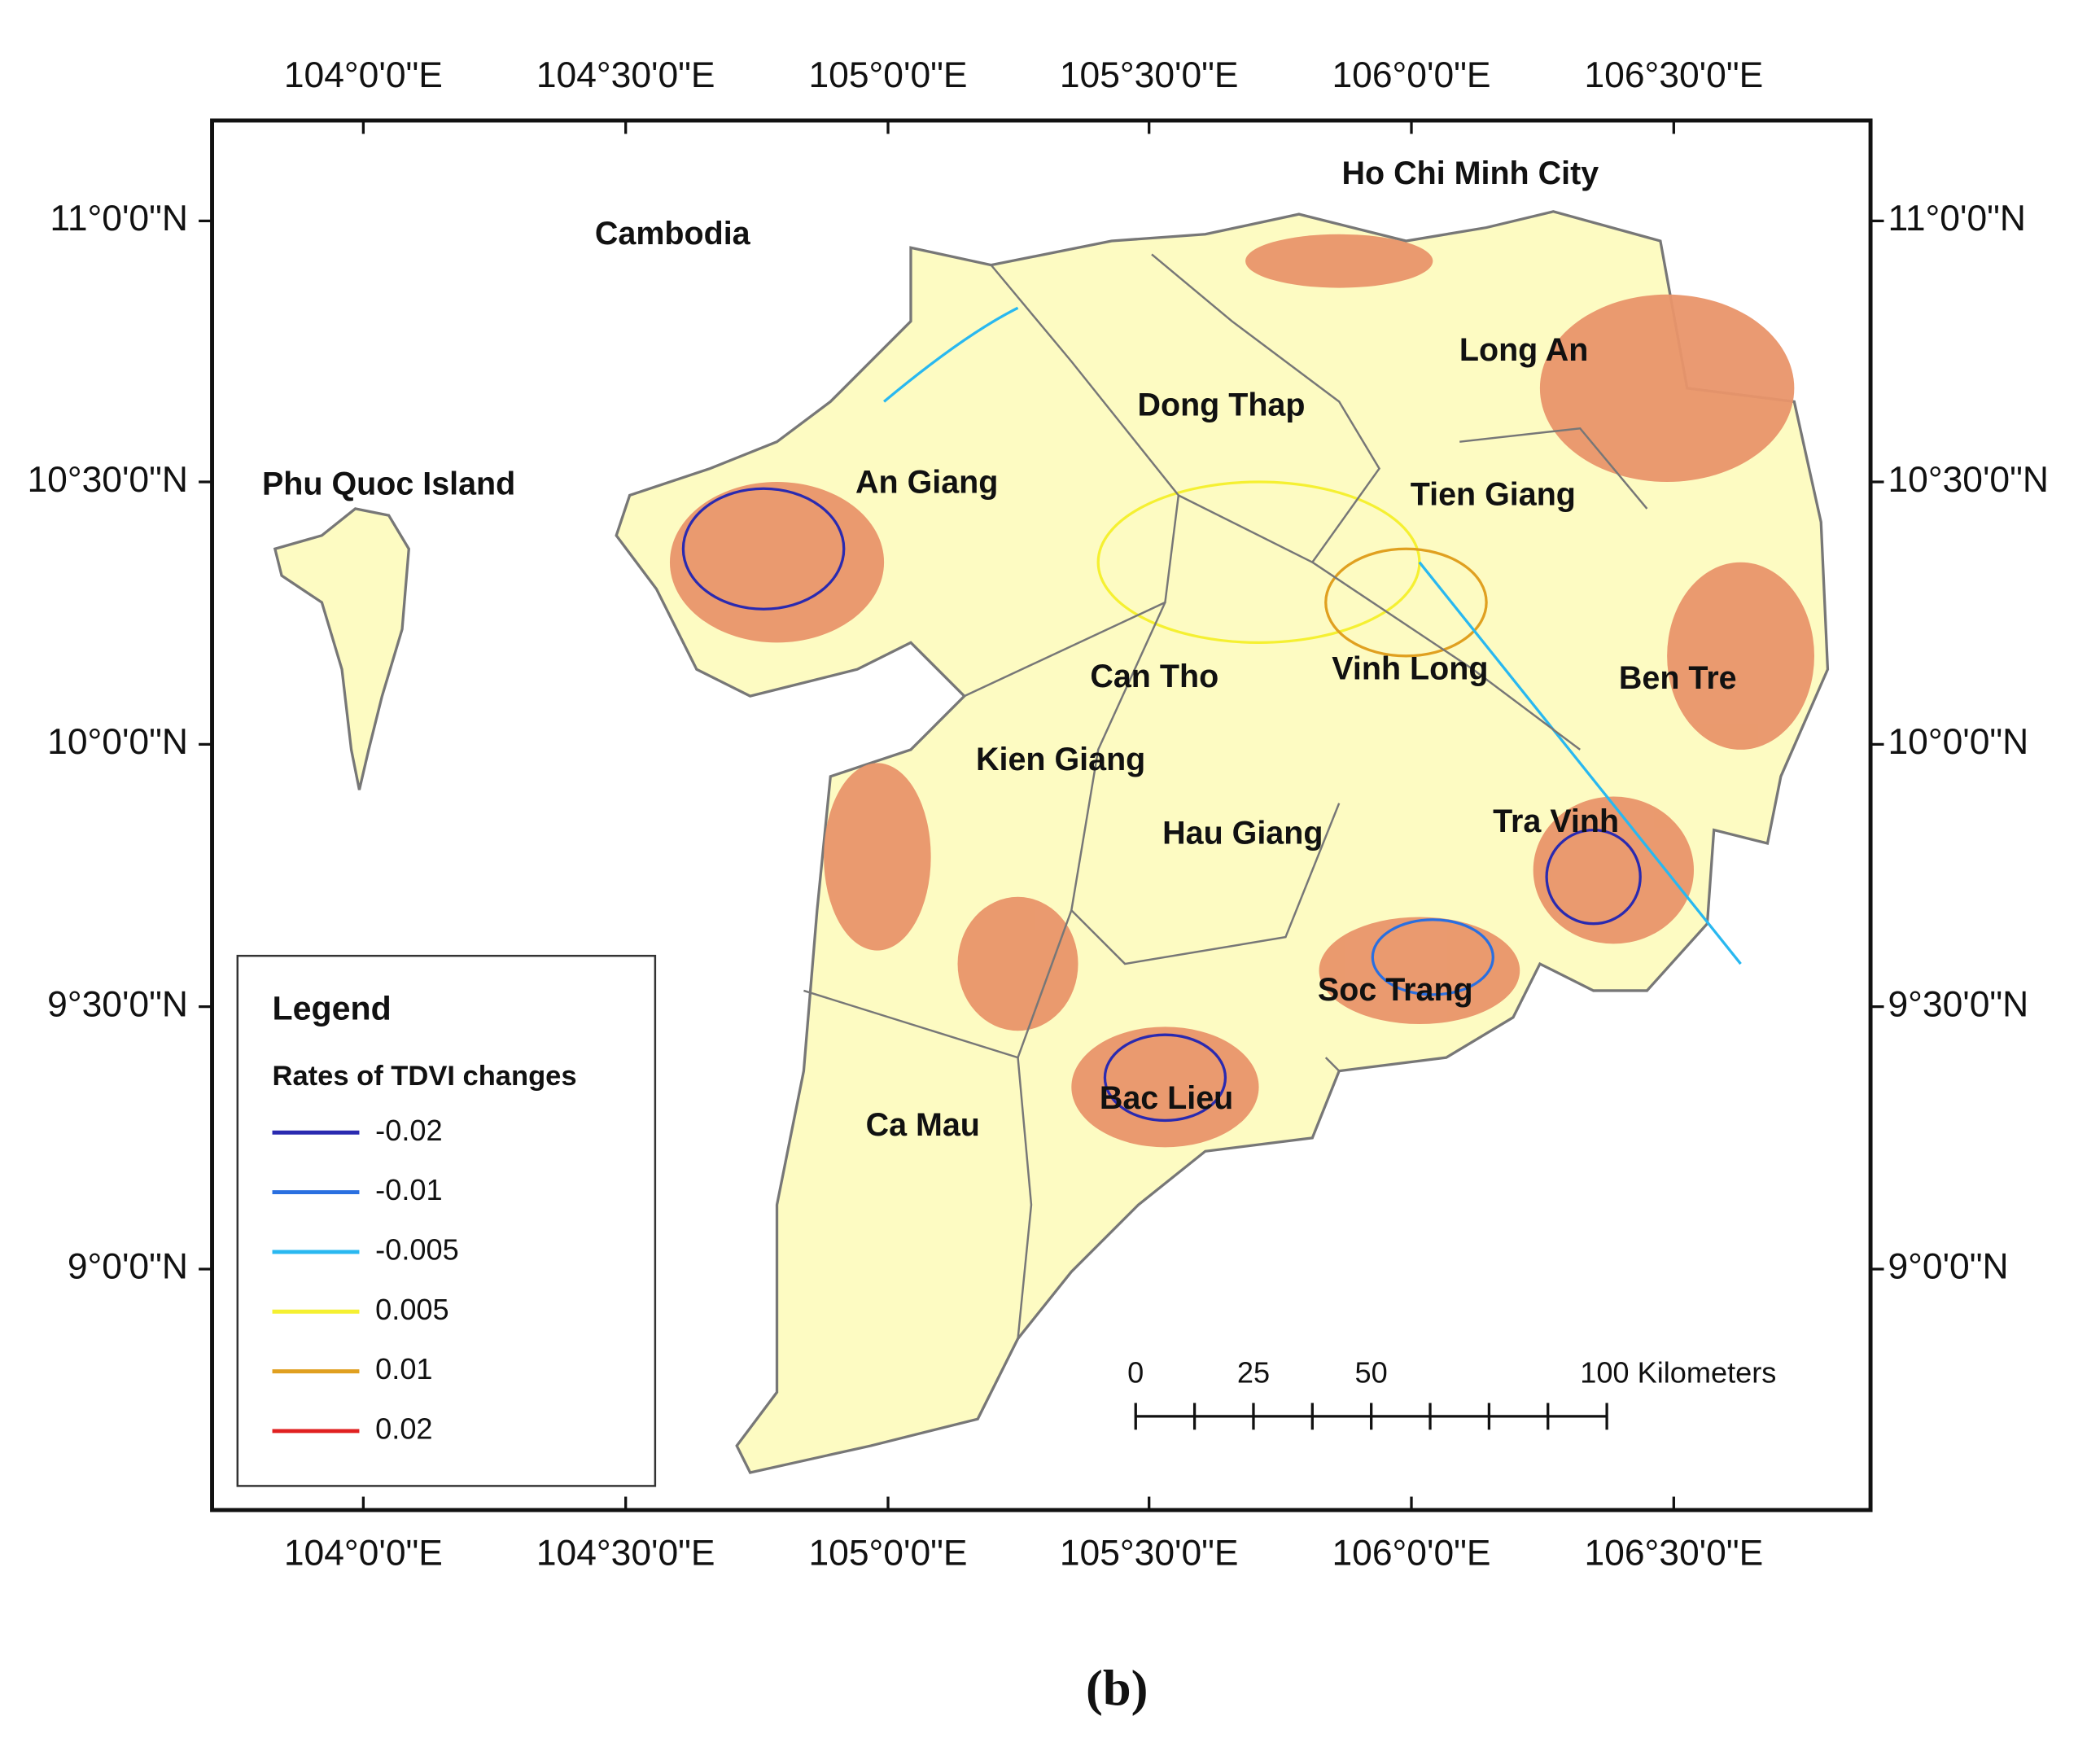 The width and height of the screenshot is (2100, 1751). Describe the element at coordinates (425, 1076) in the screenshot. I see `legend-subtitle: Rates of TDVI changes` at that location.